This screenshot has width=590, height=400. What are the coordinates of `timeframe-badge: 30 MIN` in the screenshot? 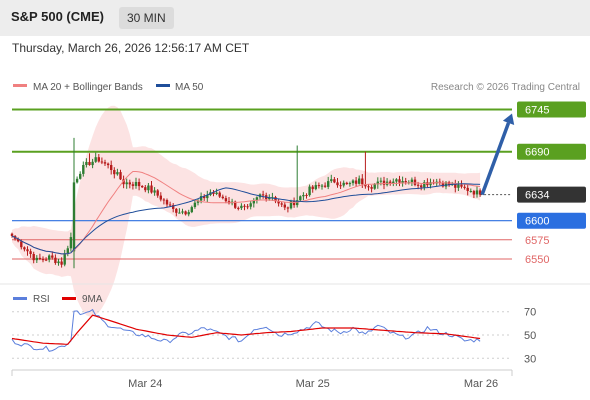 It's located at (146, 18).